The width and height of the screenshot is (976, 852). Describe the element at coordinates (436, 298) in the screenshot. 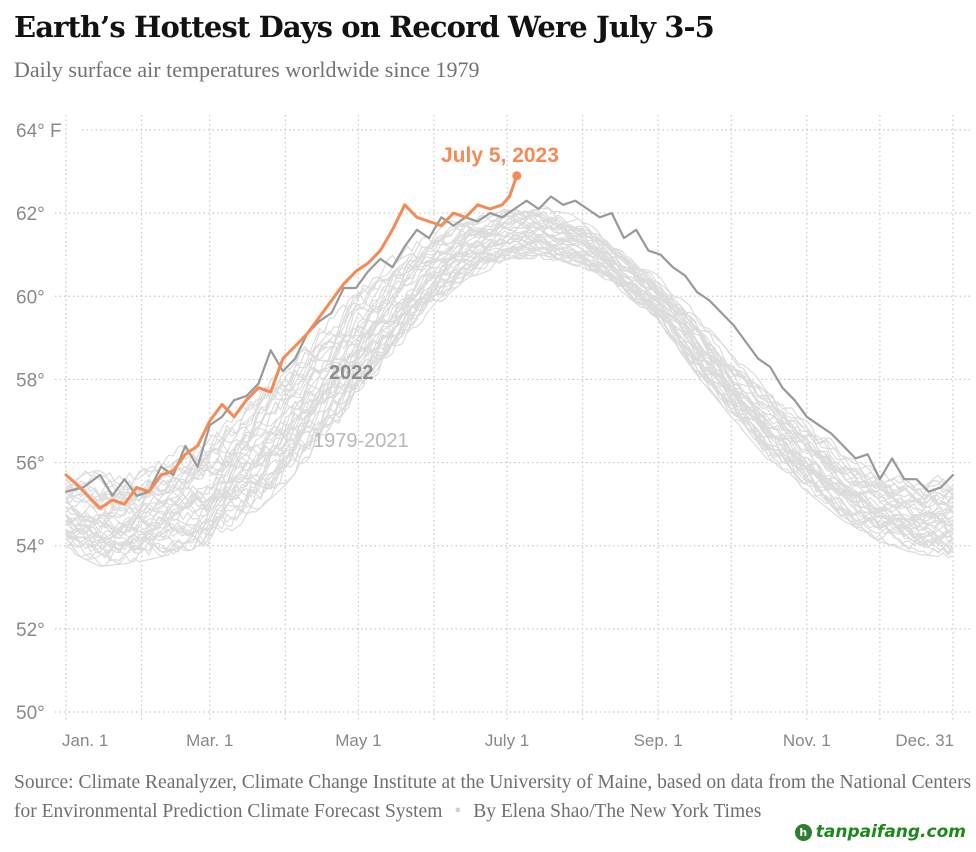

I see `annotations: July 5, 2023 2022 1979-2021` at that location.